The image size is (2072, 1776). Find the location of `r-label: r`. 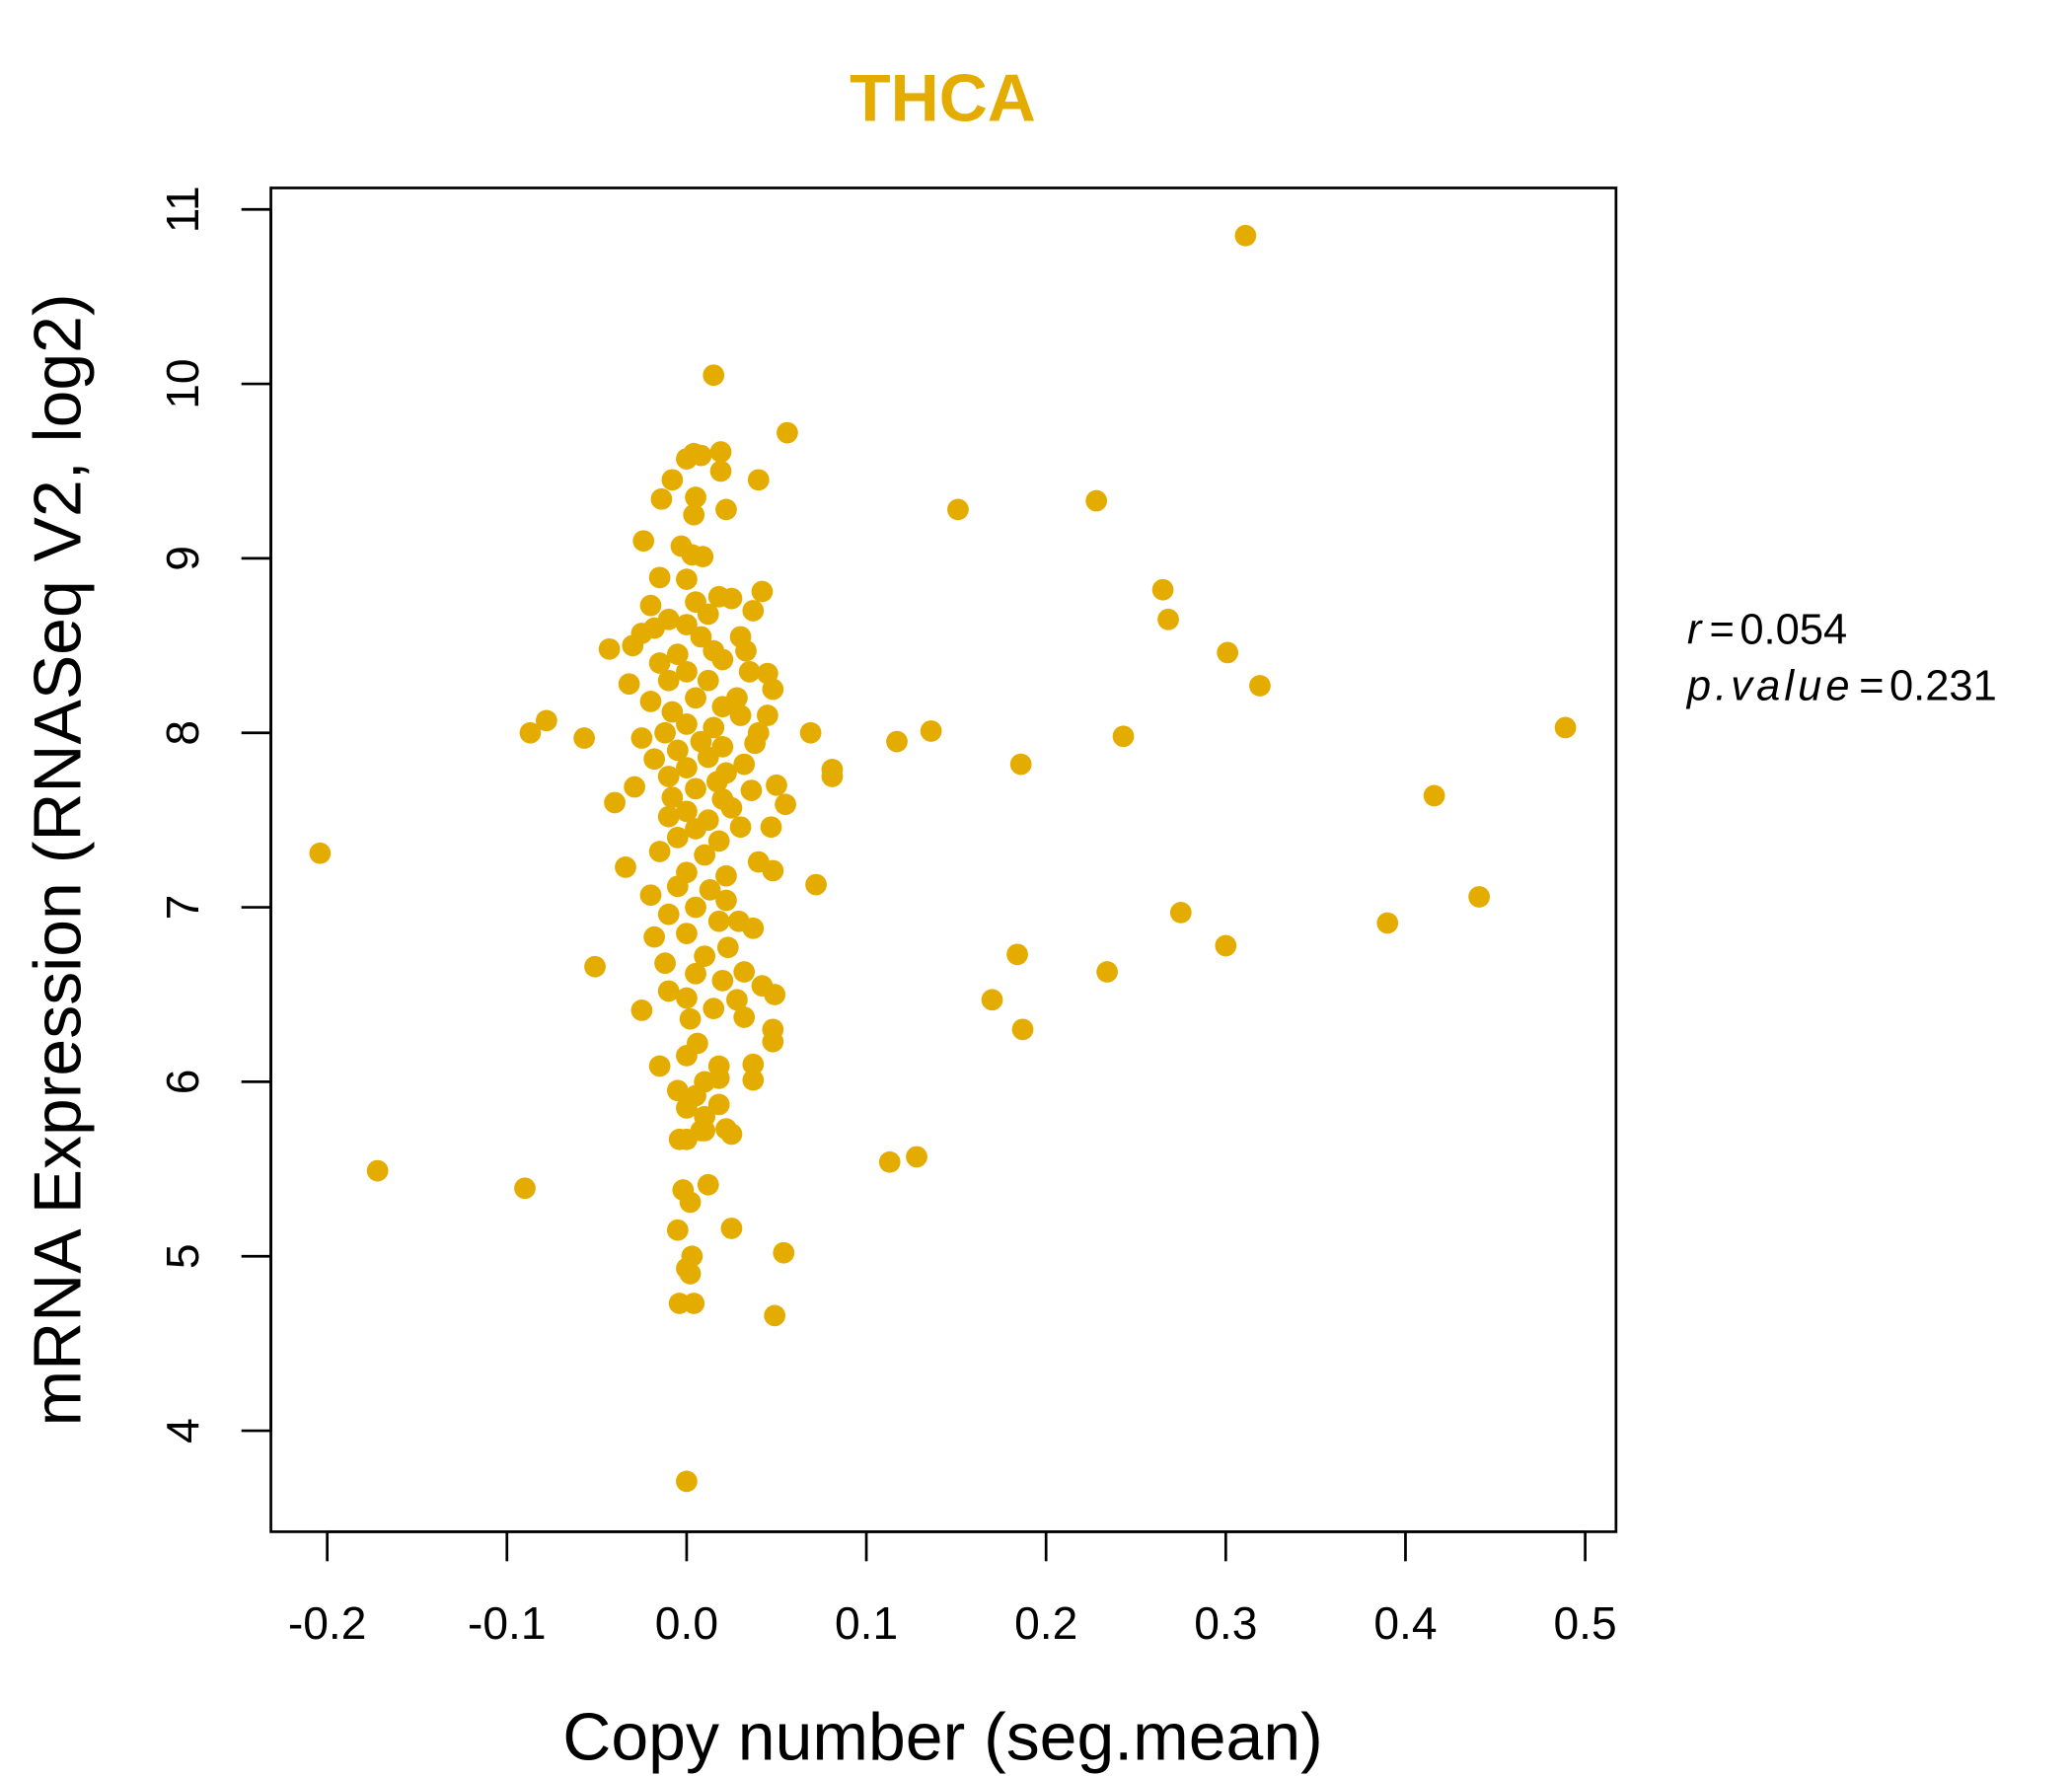

r-label: r is located at coordinates (1695, 631).